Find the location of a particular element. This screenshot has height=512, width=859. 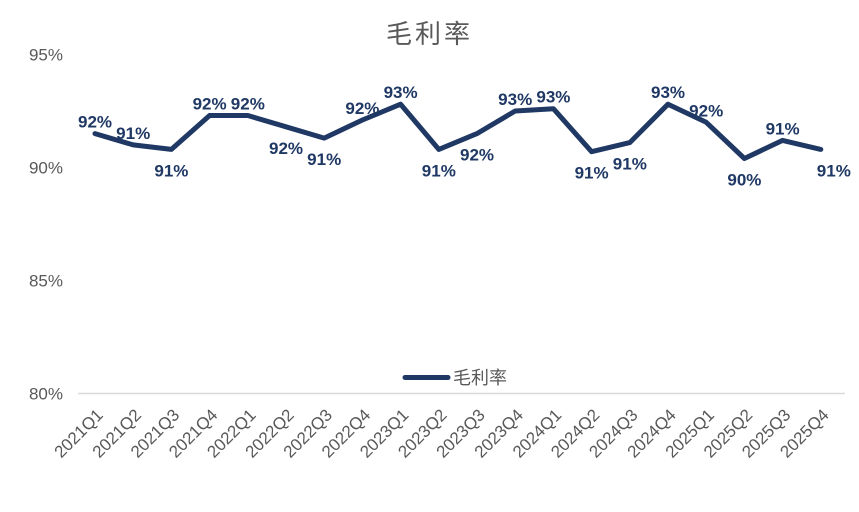

y-tick-label: 95% is located at coordinates (46, 55).